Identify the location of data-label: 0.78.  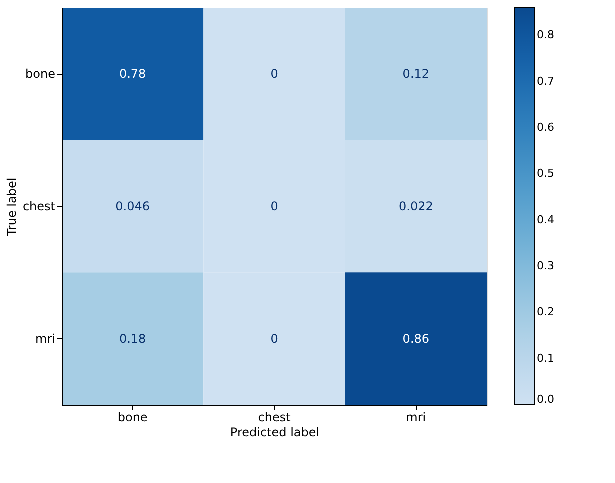
(132, 74).